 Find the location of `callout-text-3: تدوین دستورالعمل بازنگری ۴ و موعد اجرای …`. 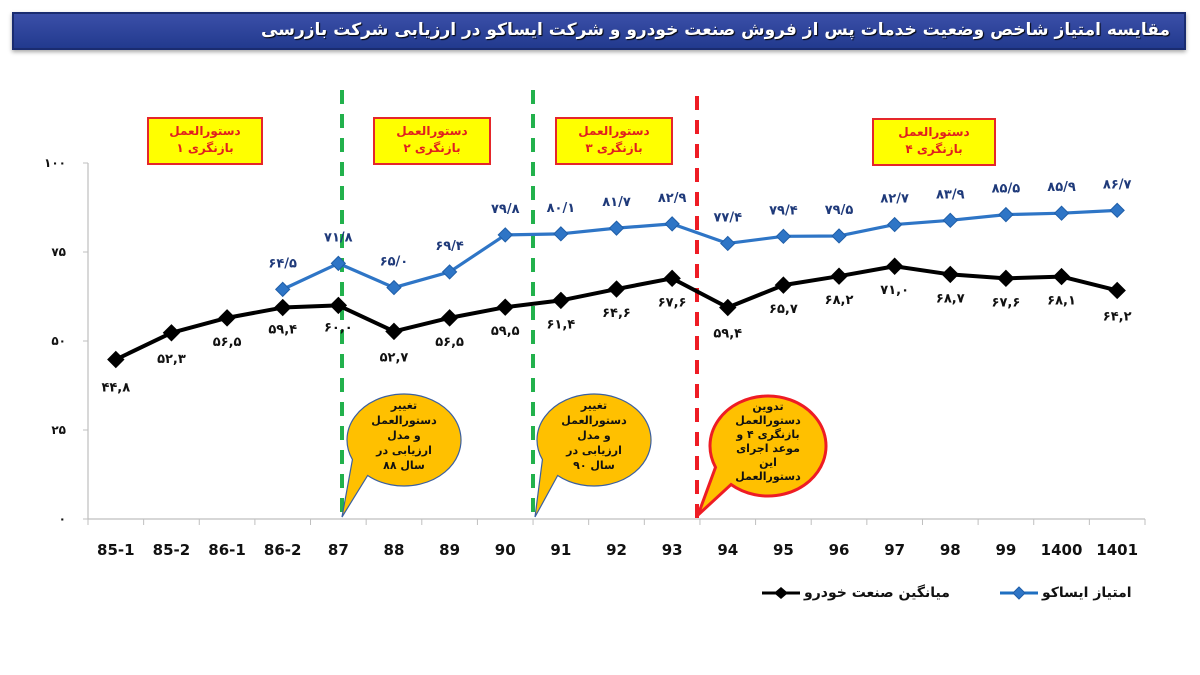

callout-text-3: تدوین دستورالعمل بازنگری ۴ و موعد اجرای … is located at coordinates (768, 442).